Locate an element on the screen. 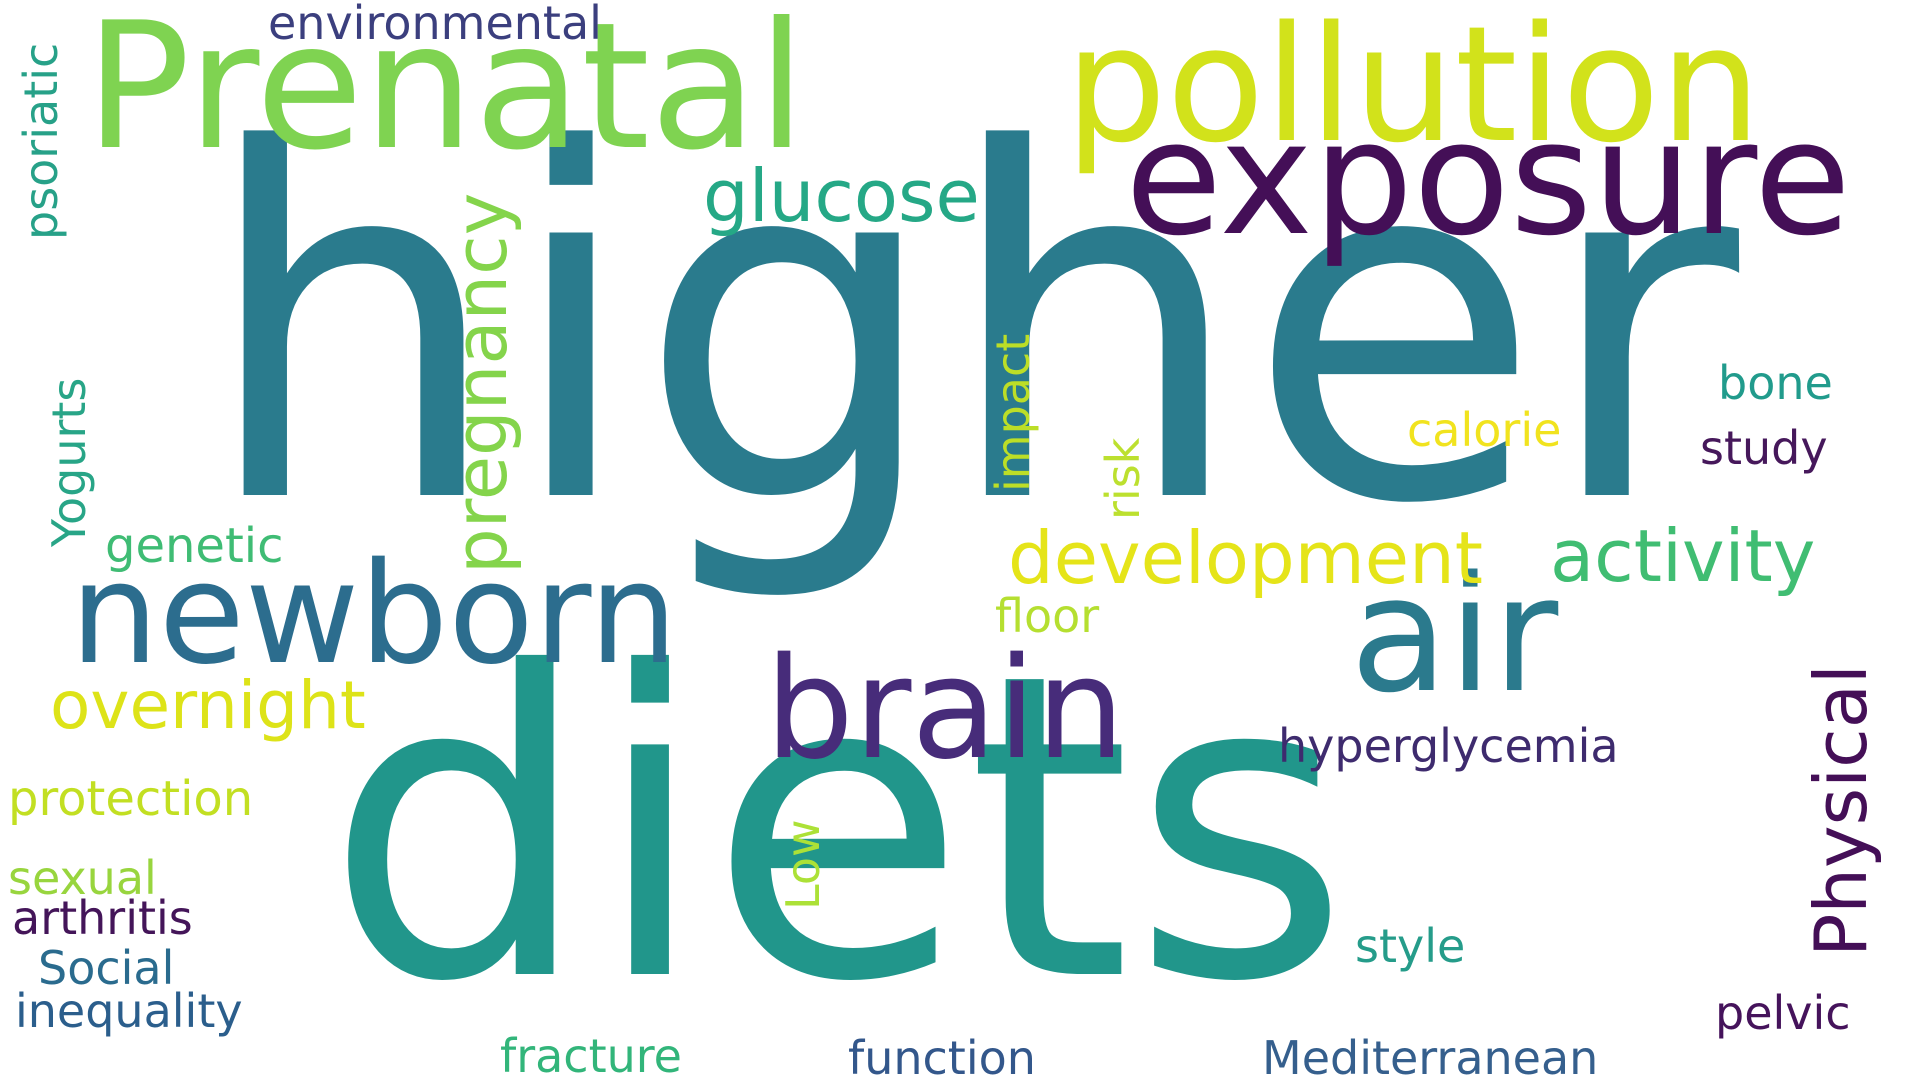 The height and width of the screenshot is (1085, 1920). word-impact: impact is located at coordinates (1013, 412).